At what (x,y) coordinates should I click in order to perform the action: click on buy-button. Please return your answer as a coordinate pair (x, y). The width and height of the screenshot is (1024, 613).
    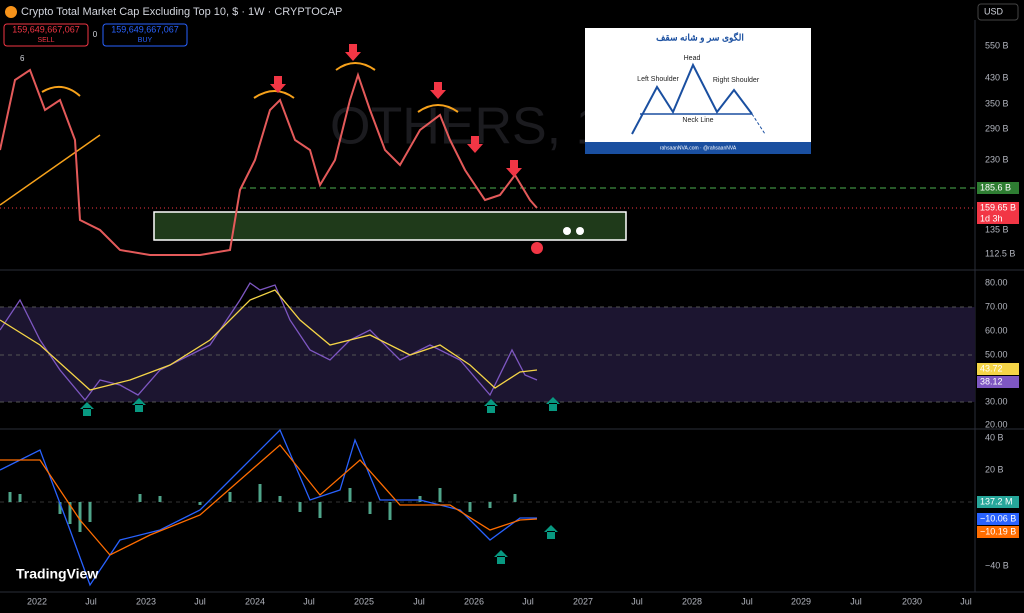
    Looking at the image, I should click on (145, 35).